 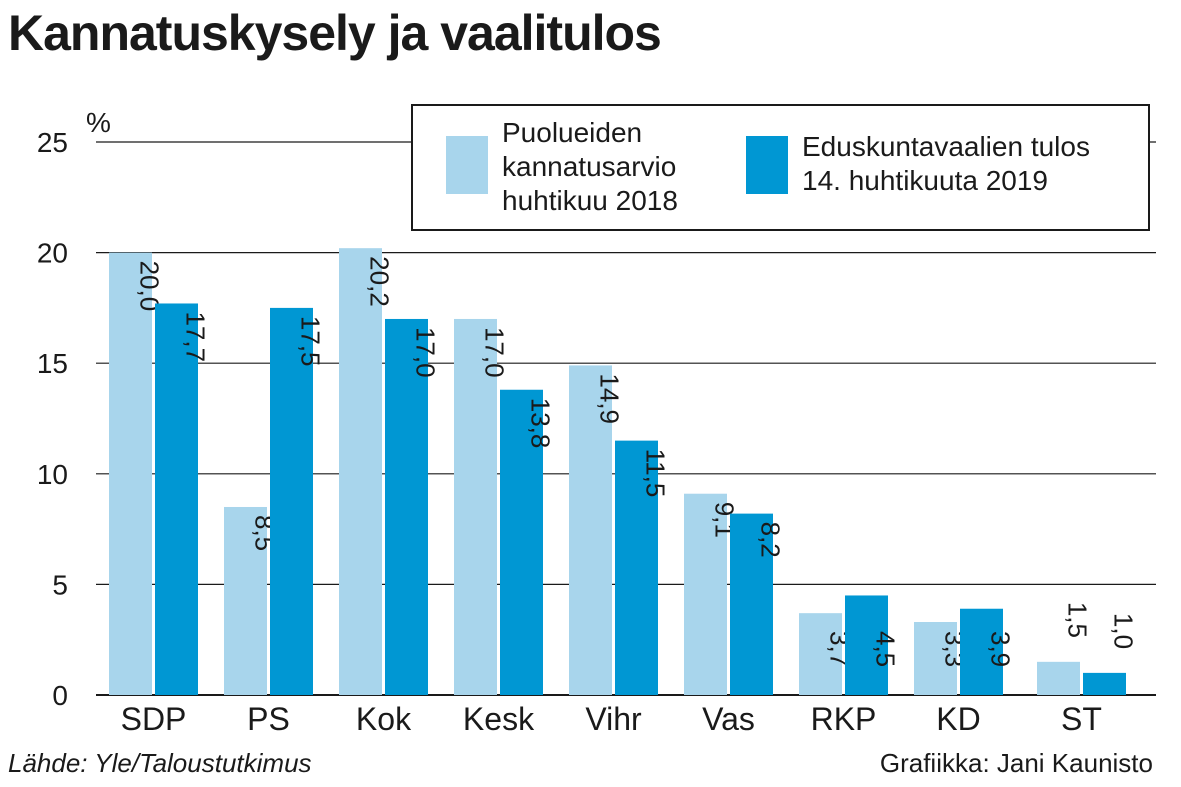 I want to click on x-axis: SDP PS Kok Kesk Vihr Vas RKP KD ST, so click(x=611, y=719).